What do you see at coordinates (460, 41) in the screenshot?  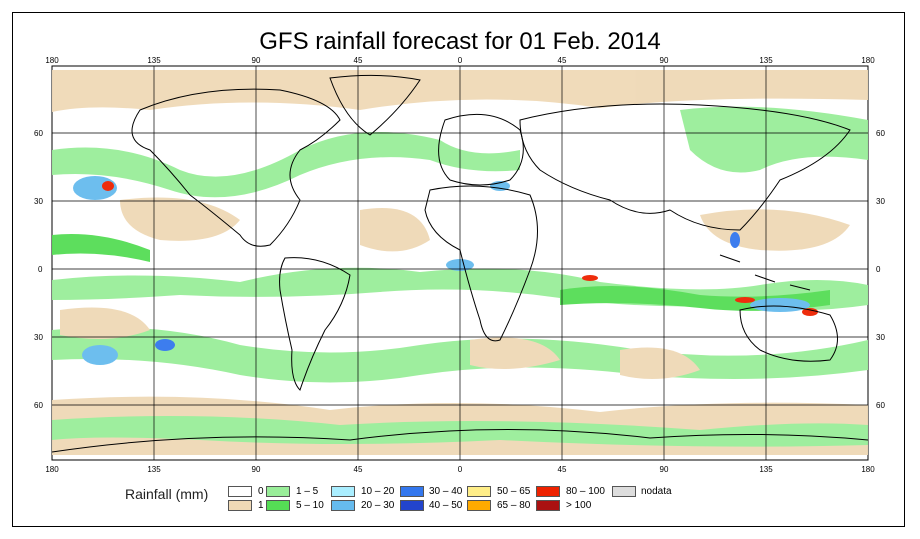 I see `map-title: GFS rainfall forecast for 01 Feb. 2014` at bounding box center [460, 41].